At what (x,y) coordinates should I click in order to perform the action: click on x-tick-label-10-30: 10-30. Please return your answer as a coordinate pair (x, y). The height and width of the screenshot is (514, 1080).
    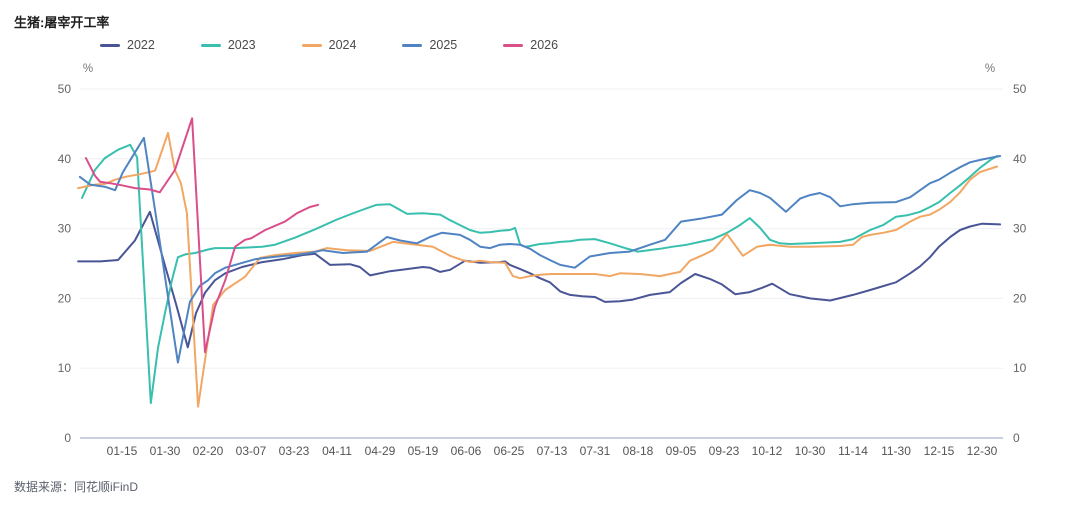
    Looking at the image, I should click on (810, 451).